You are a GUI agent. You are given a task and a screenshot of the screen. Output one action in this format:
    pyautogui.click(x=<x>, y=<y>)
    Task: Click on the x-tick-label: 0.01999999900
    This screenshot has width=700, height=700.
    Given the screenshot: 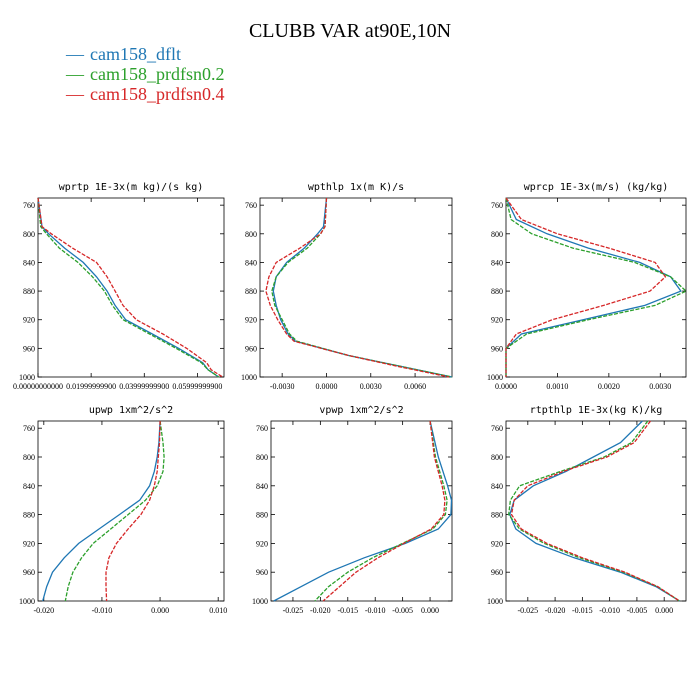 What is the action you would take?
    pyautogui.click(x=91, y=386)
    